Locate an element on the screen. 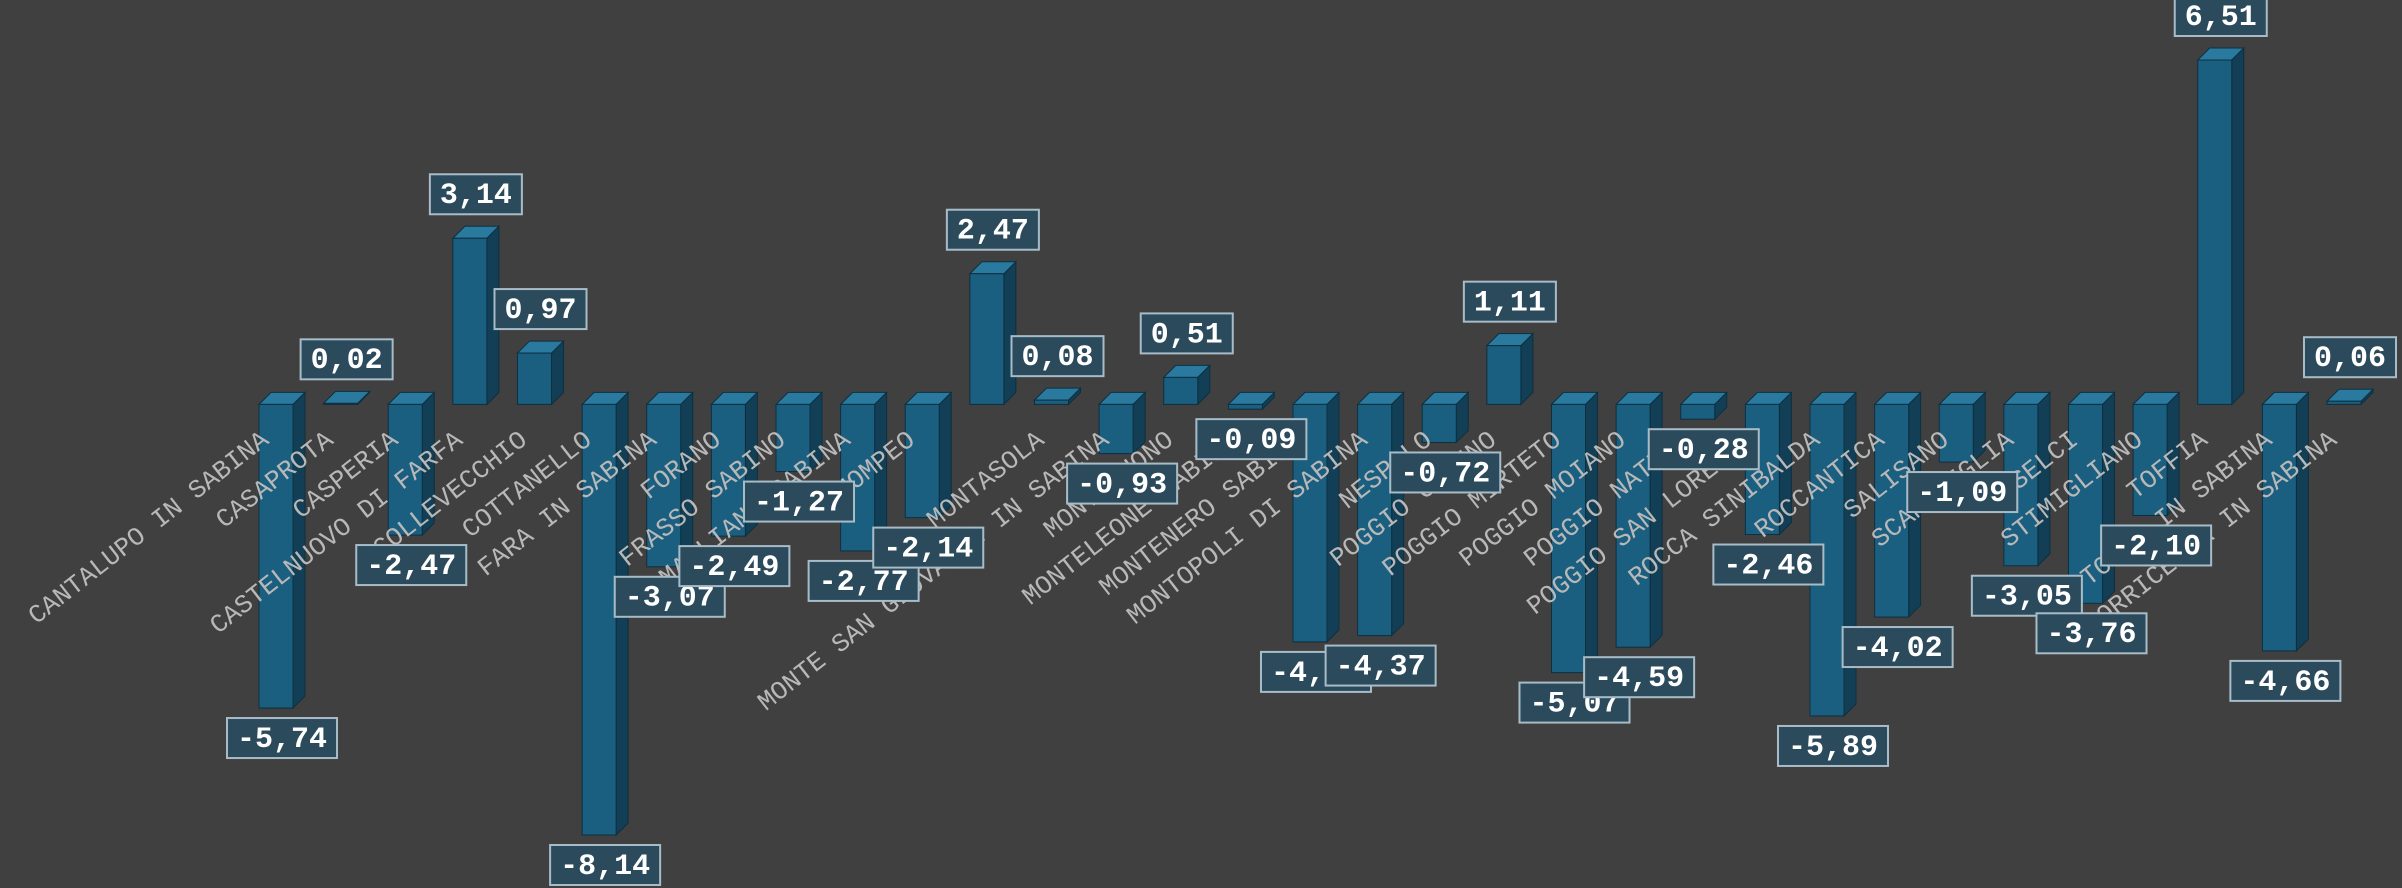 This screenshot has width=2402, height=888. value-label-text: -3,76 is located at coordinates (2091, 635).